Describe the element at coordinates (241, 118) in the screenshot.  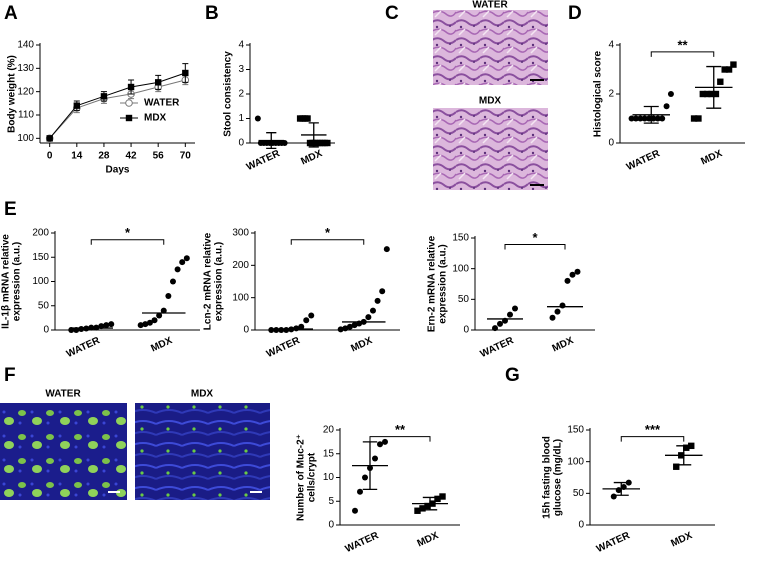
I see `y-tick-label: 1` at that location.